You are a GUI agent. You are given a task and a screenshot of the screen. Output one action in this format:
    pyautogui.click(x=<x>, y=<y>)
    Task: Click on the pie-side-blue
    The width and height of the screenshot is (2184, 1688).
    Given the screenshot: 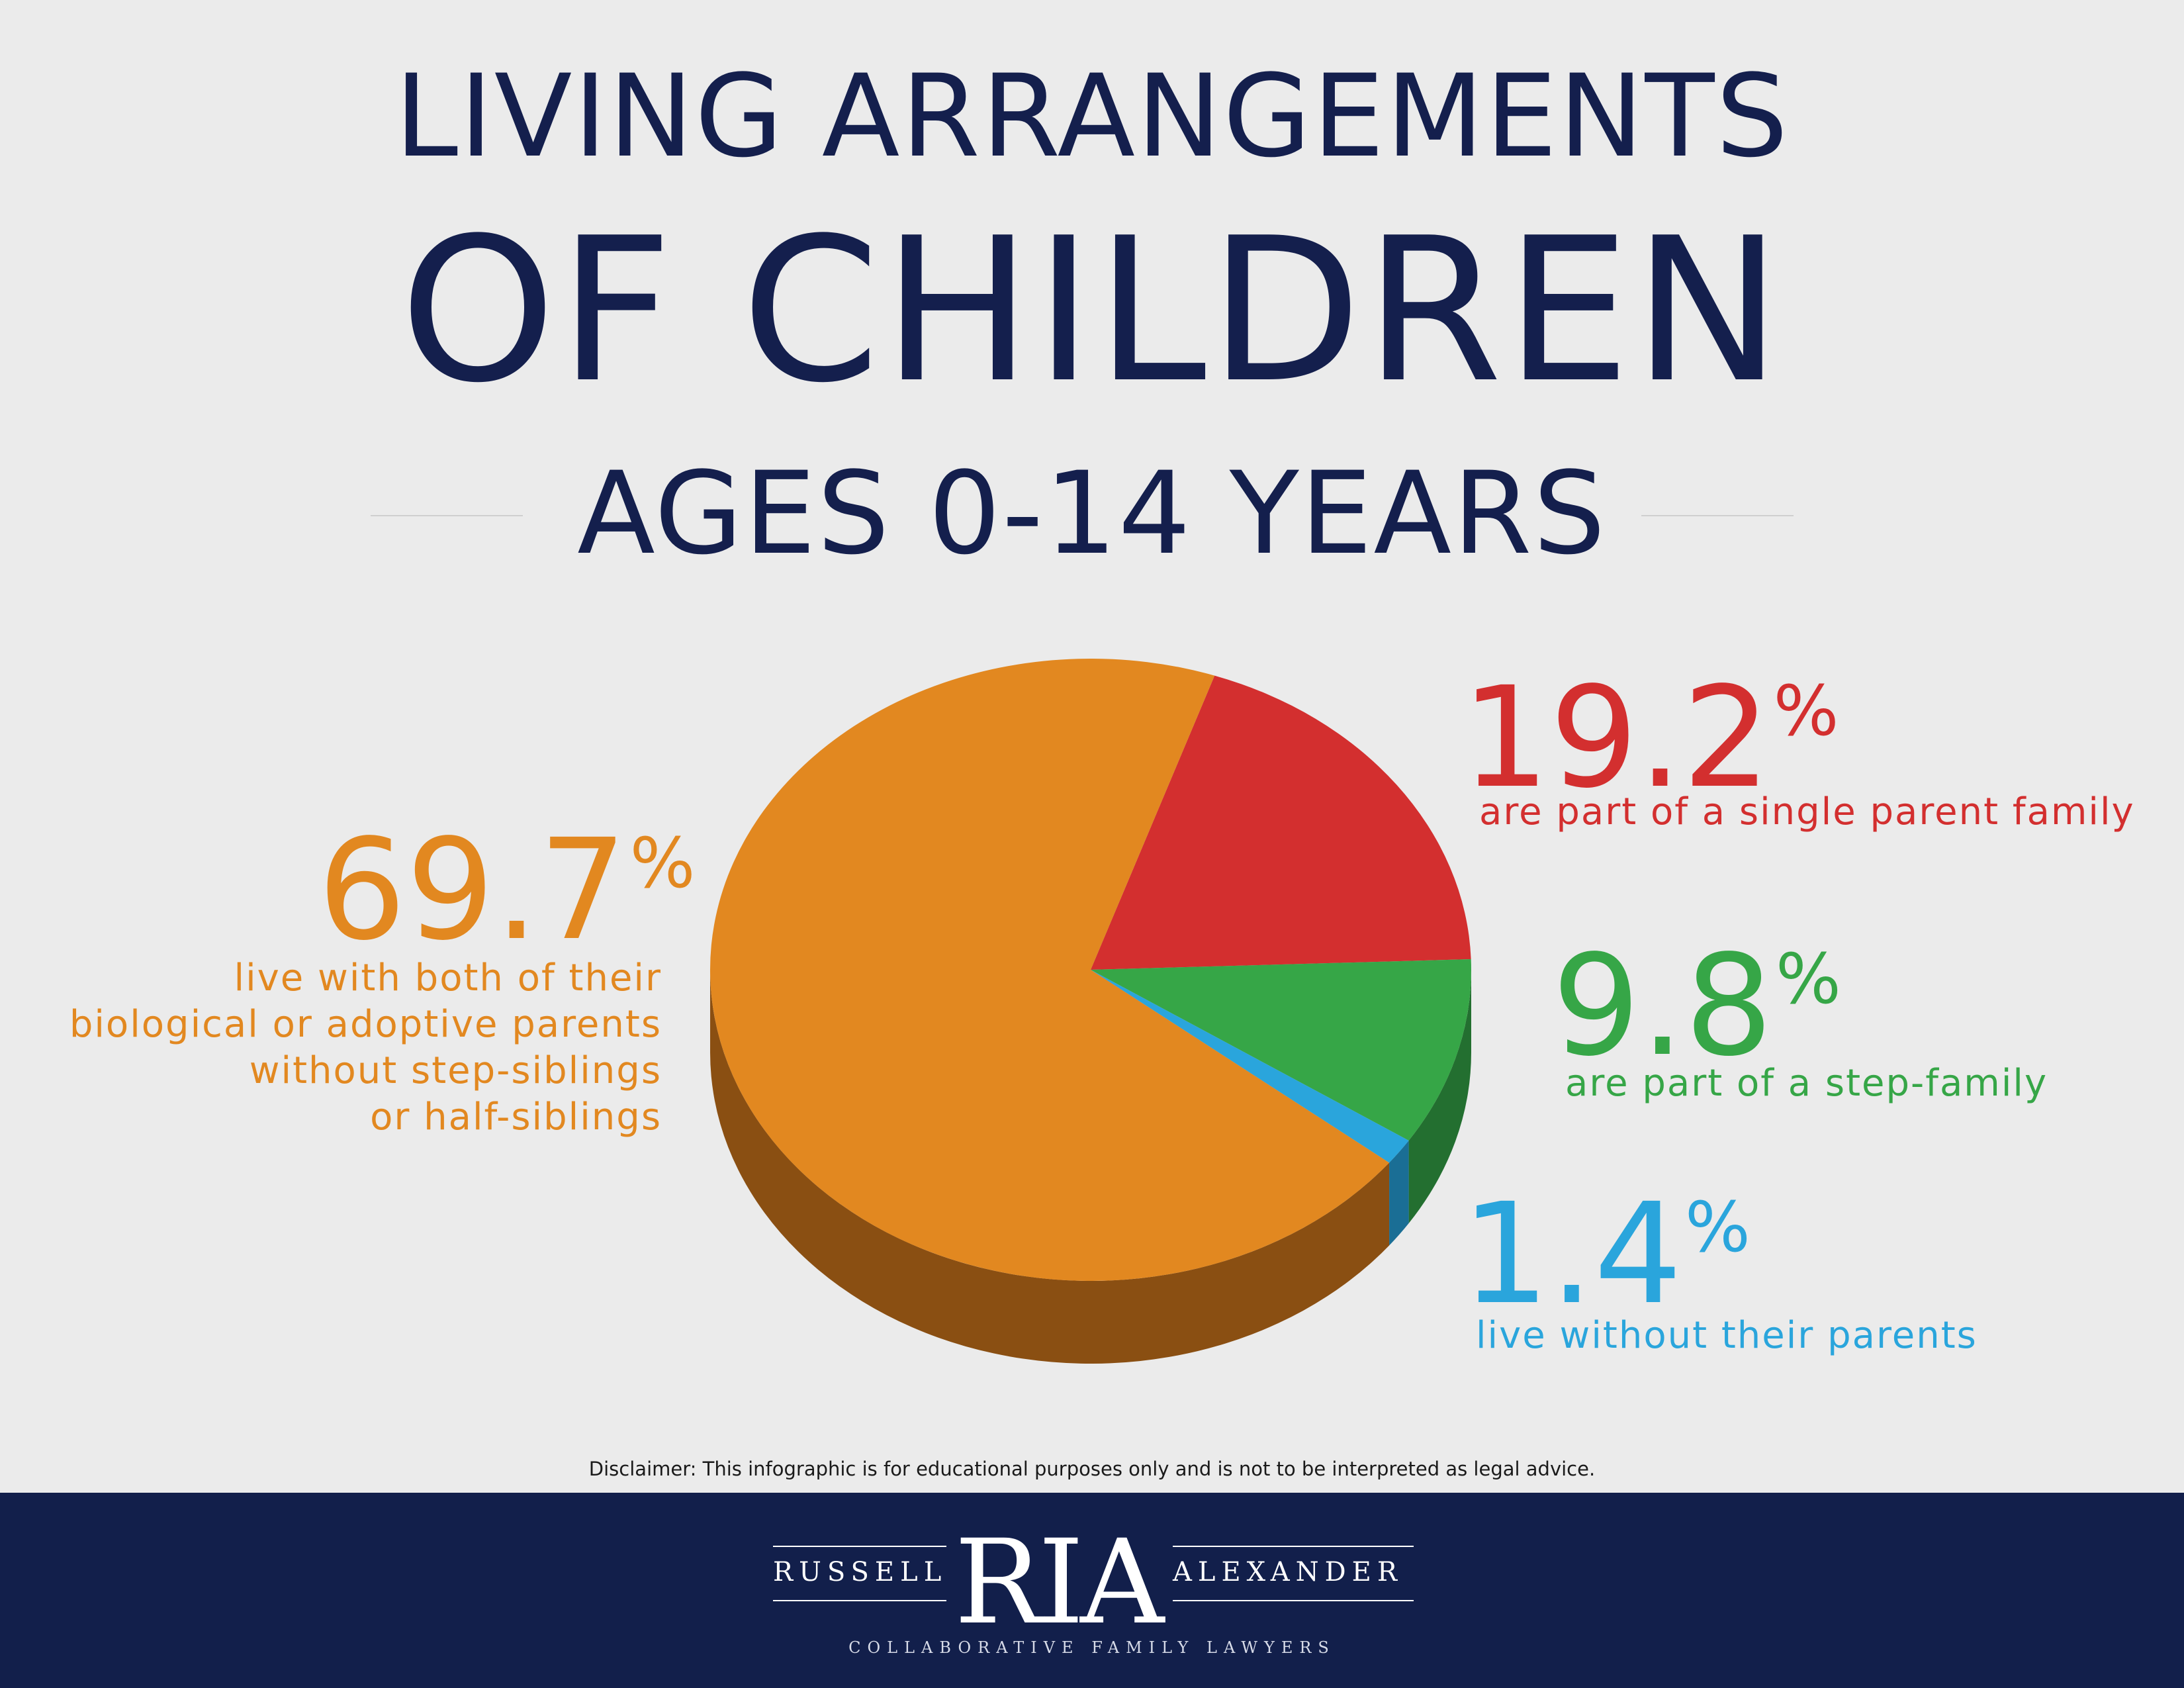 What is the action you would take?
    pyautogui.click(x=1399, y=1193)
    